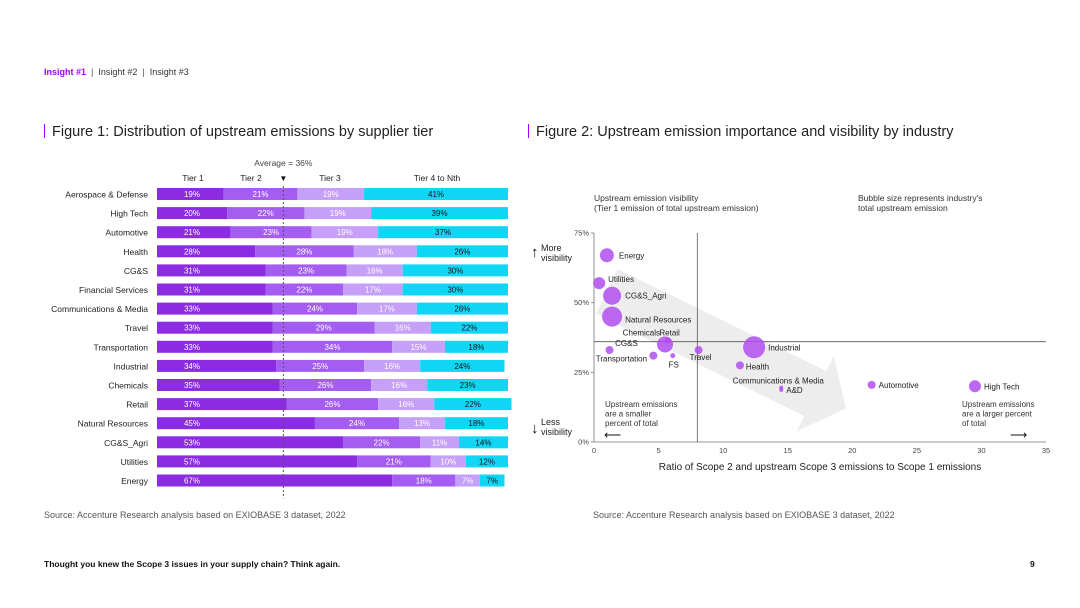 This screenshot has height=608, width=1080. What do you see at coordinates (121, 347) in the screenshot?
I see `category-label: Transportation` at bounding box center [121, 347].